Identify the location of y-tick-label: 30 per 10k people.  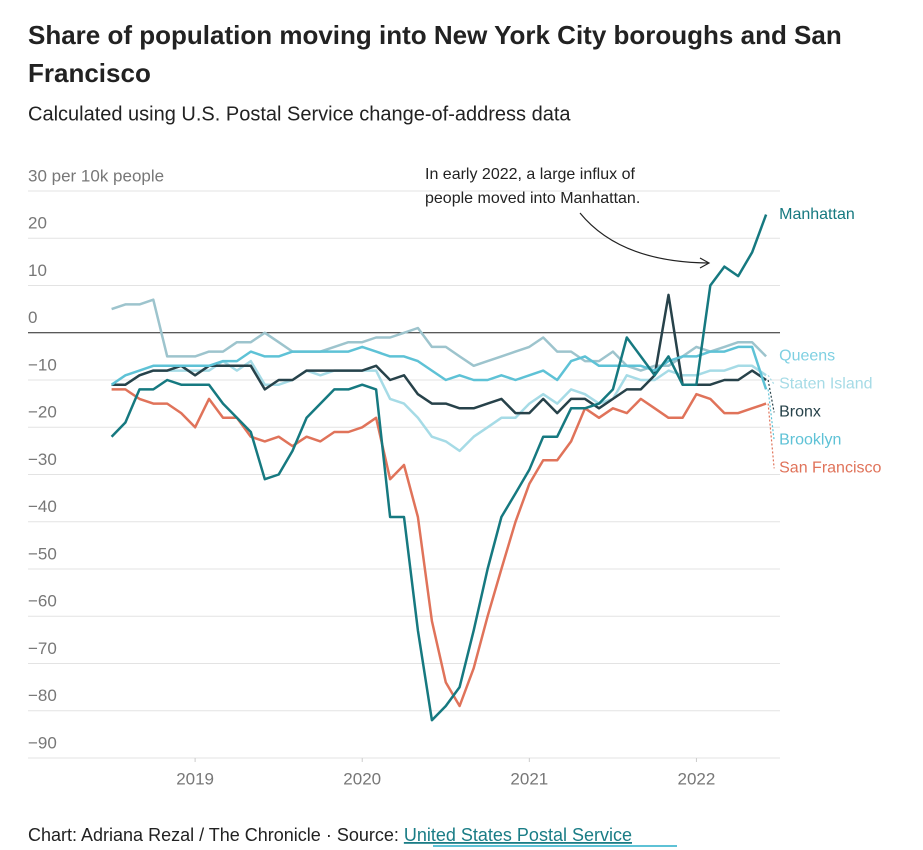
(96, 175).